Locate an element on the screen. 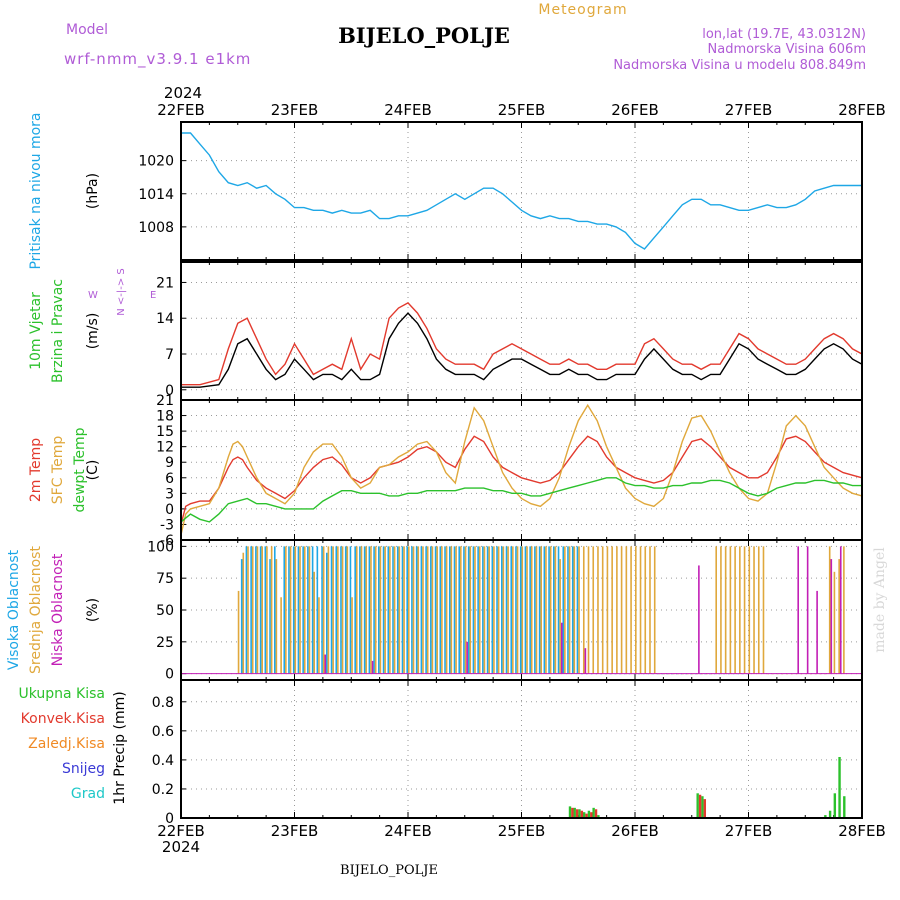  bottom-day-label: 22FEB is located at coordinates (180, 831).